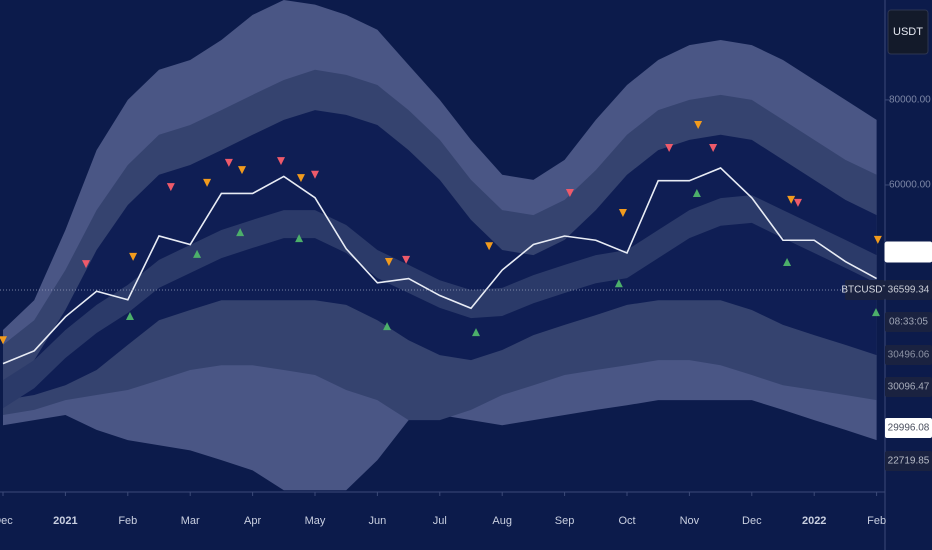 This screenshot has height=550, width=932. I want to click on currency-button: USDT, so click(908, 32).